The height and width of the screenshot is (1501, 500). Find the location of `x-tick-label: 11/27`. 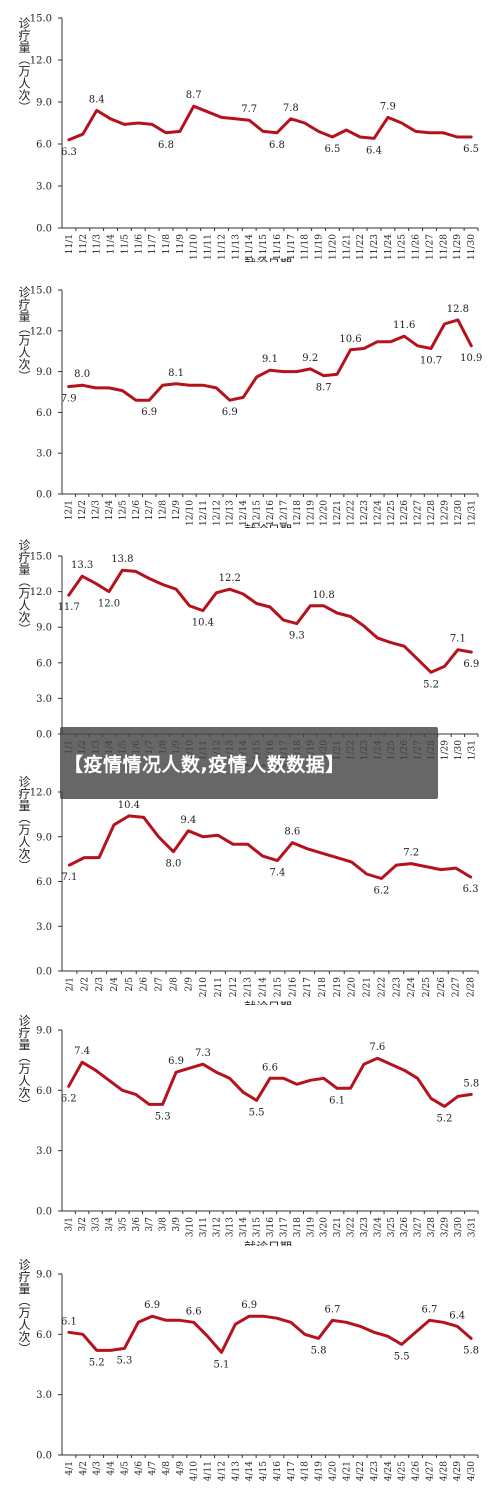

x-tick-label: 11/27 is located at coordinates (430, 247).